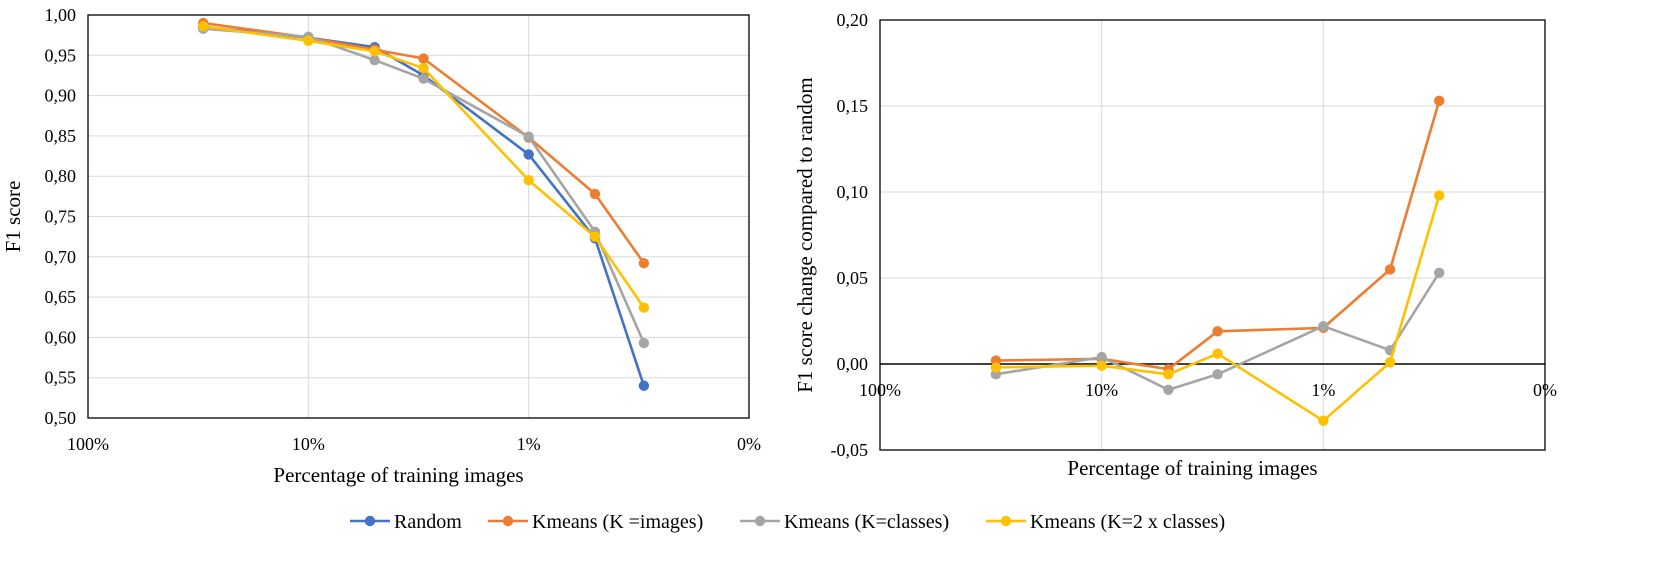 The image size is (1654, 568). Describe the element at coordinates (61, 418) in the screenshot. I see `y-tick-label: 0,50` at that location.